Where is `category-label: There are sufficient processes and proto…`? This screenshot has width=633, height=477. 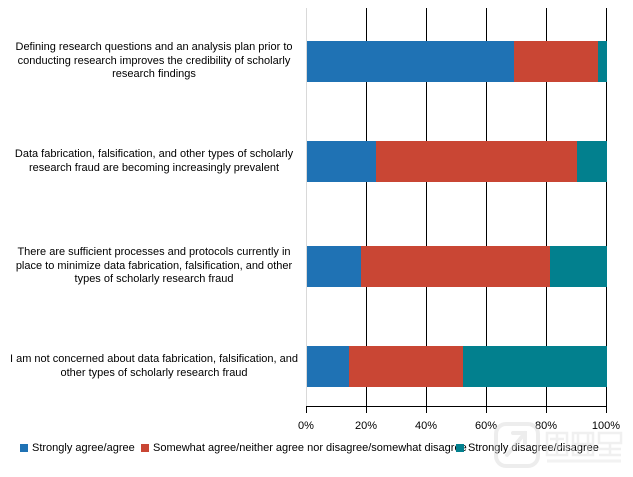
category-label: There are sufficient processes and proto… is located at coordinates (154, 266).